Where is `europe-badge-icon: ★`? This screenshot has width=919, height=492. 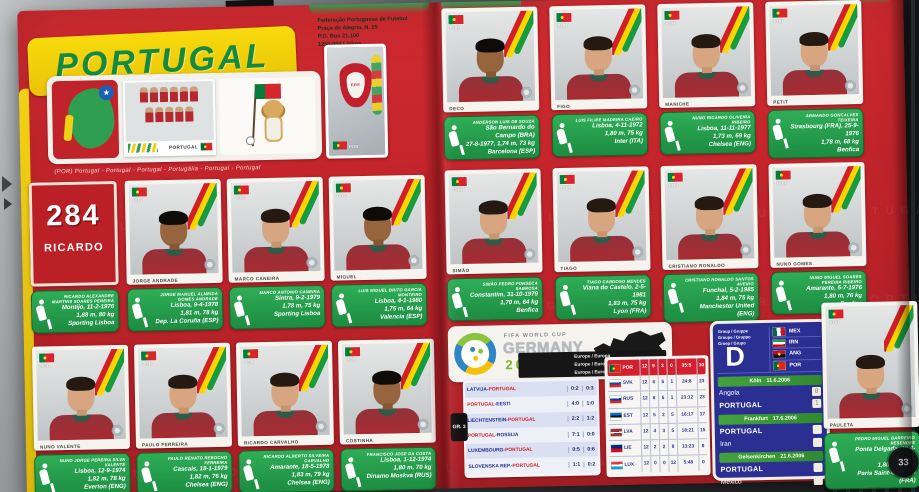
europe-badge-icon: ★ is located at coordinates (106, 93).